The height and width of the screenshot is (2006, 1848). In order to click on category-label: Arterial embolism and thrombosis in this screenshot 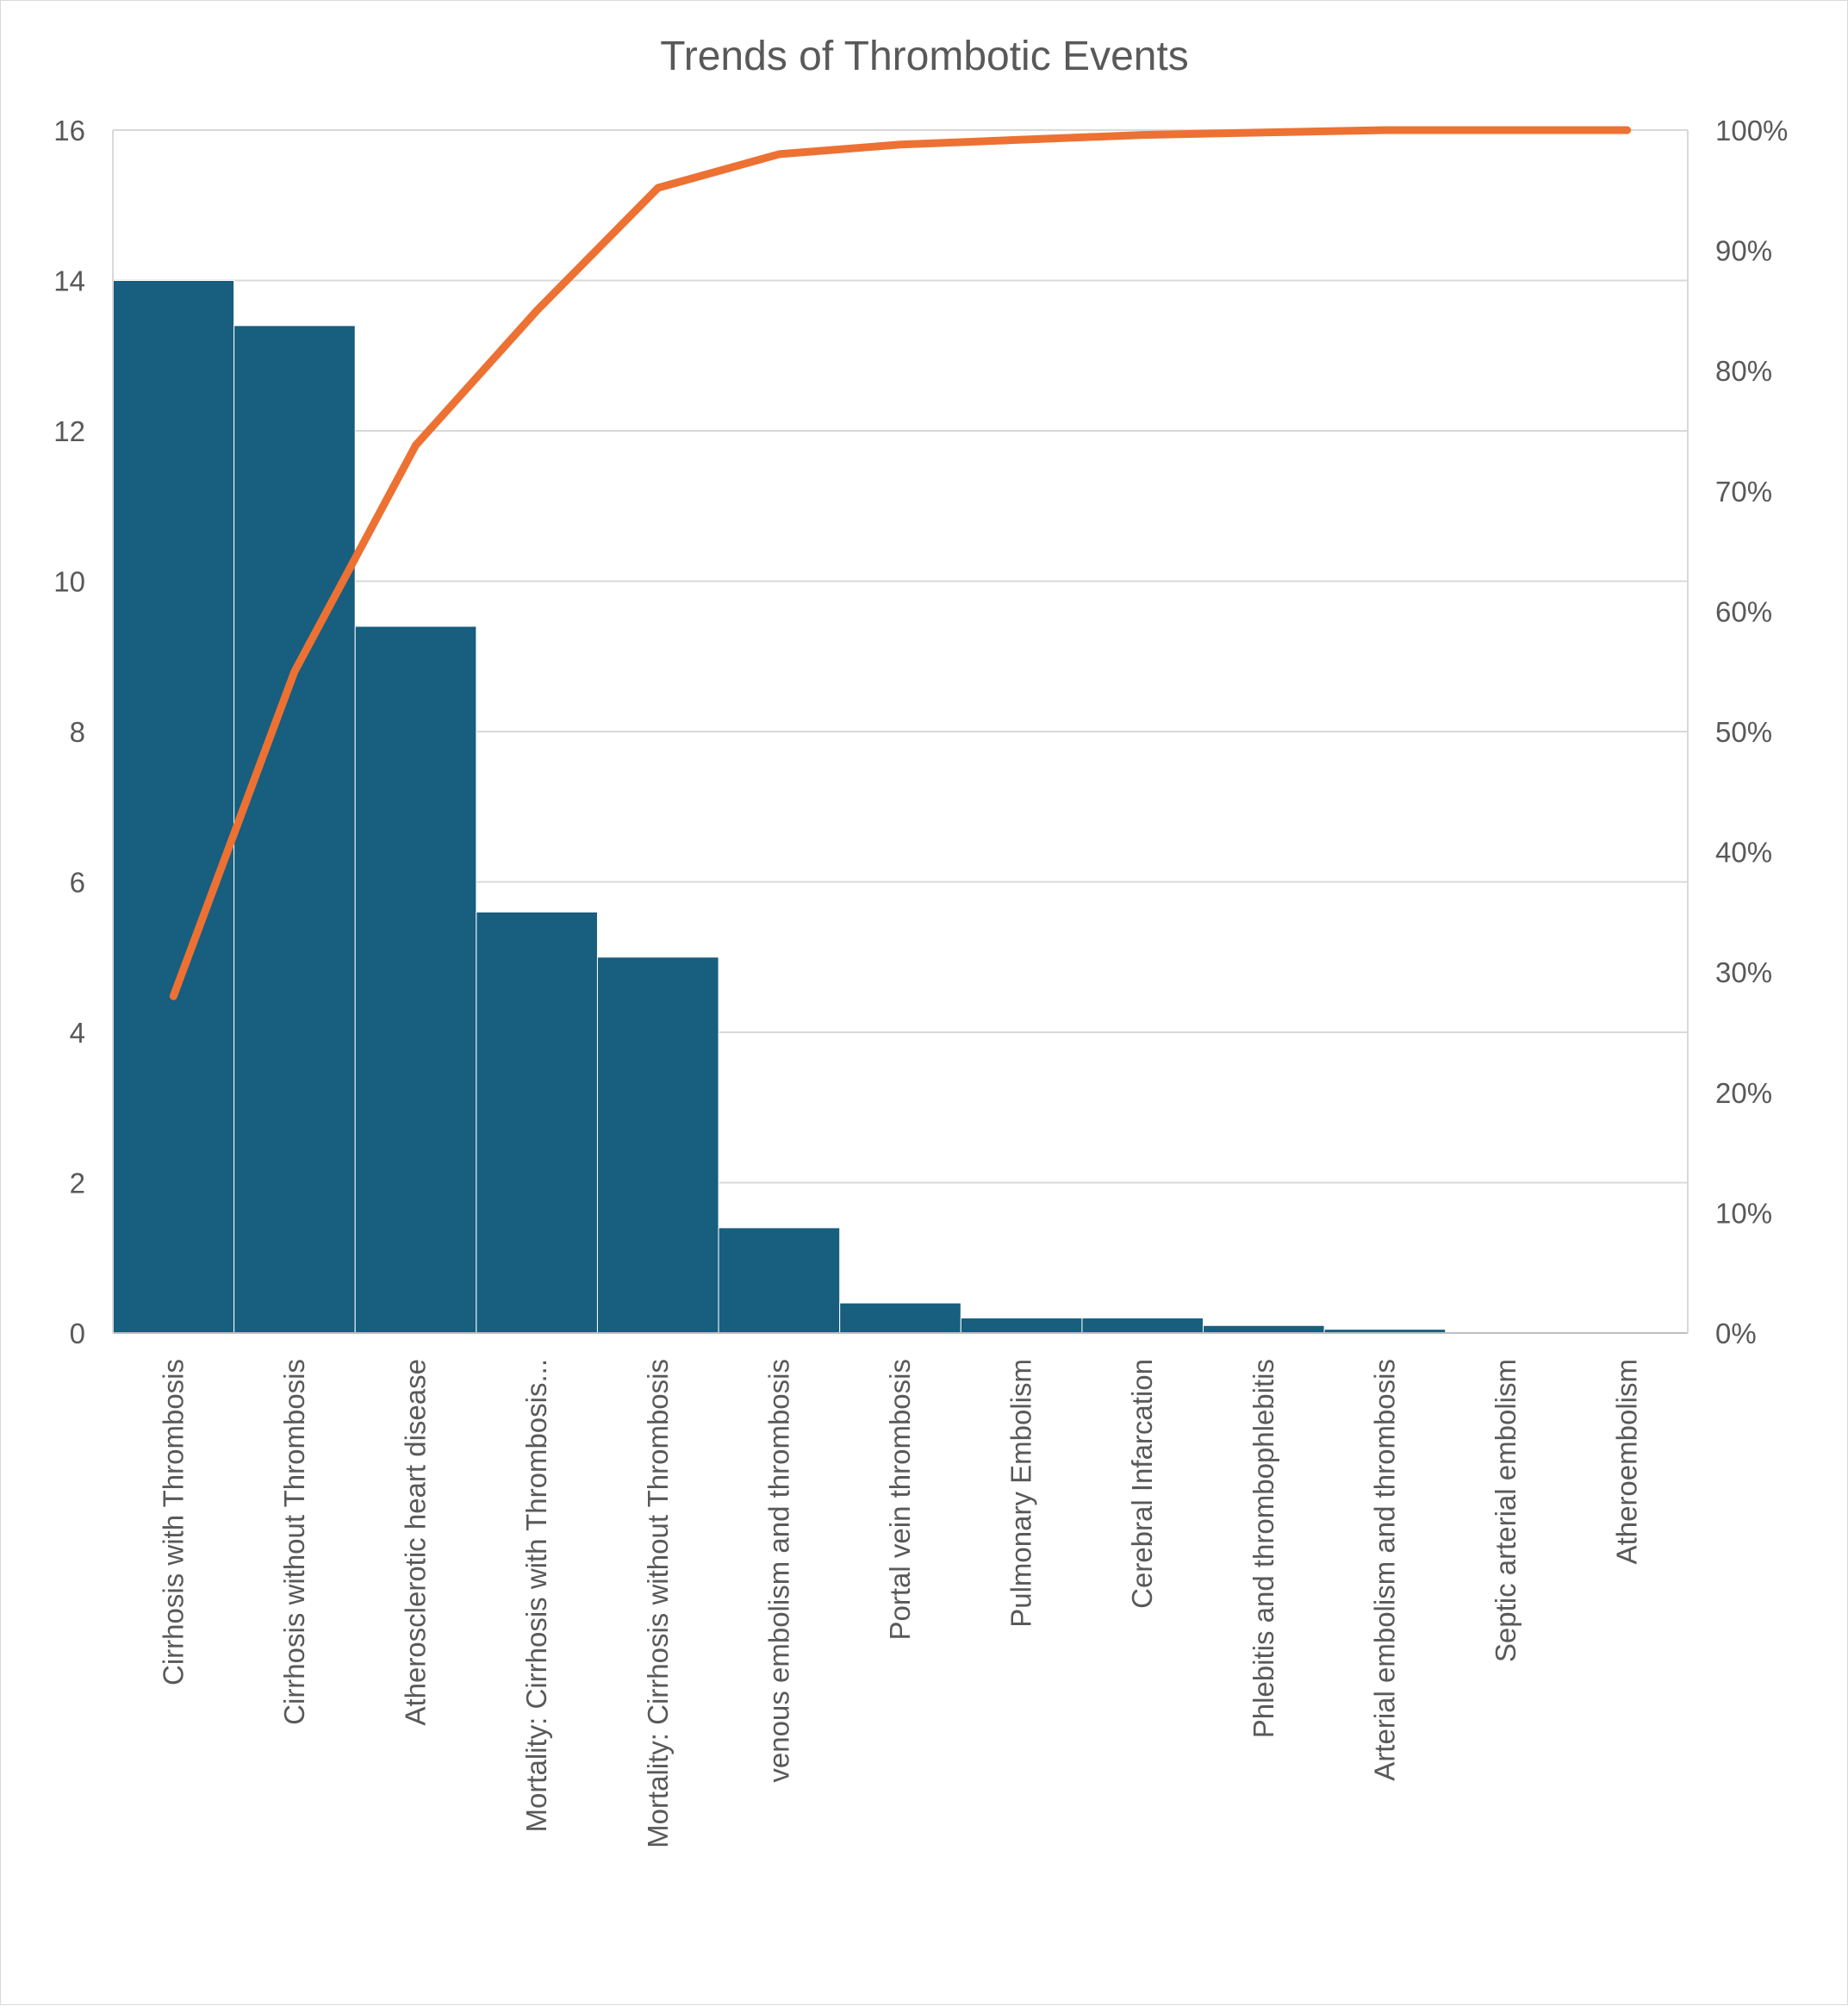, I will do `click(1384, 1570)`.